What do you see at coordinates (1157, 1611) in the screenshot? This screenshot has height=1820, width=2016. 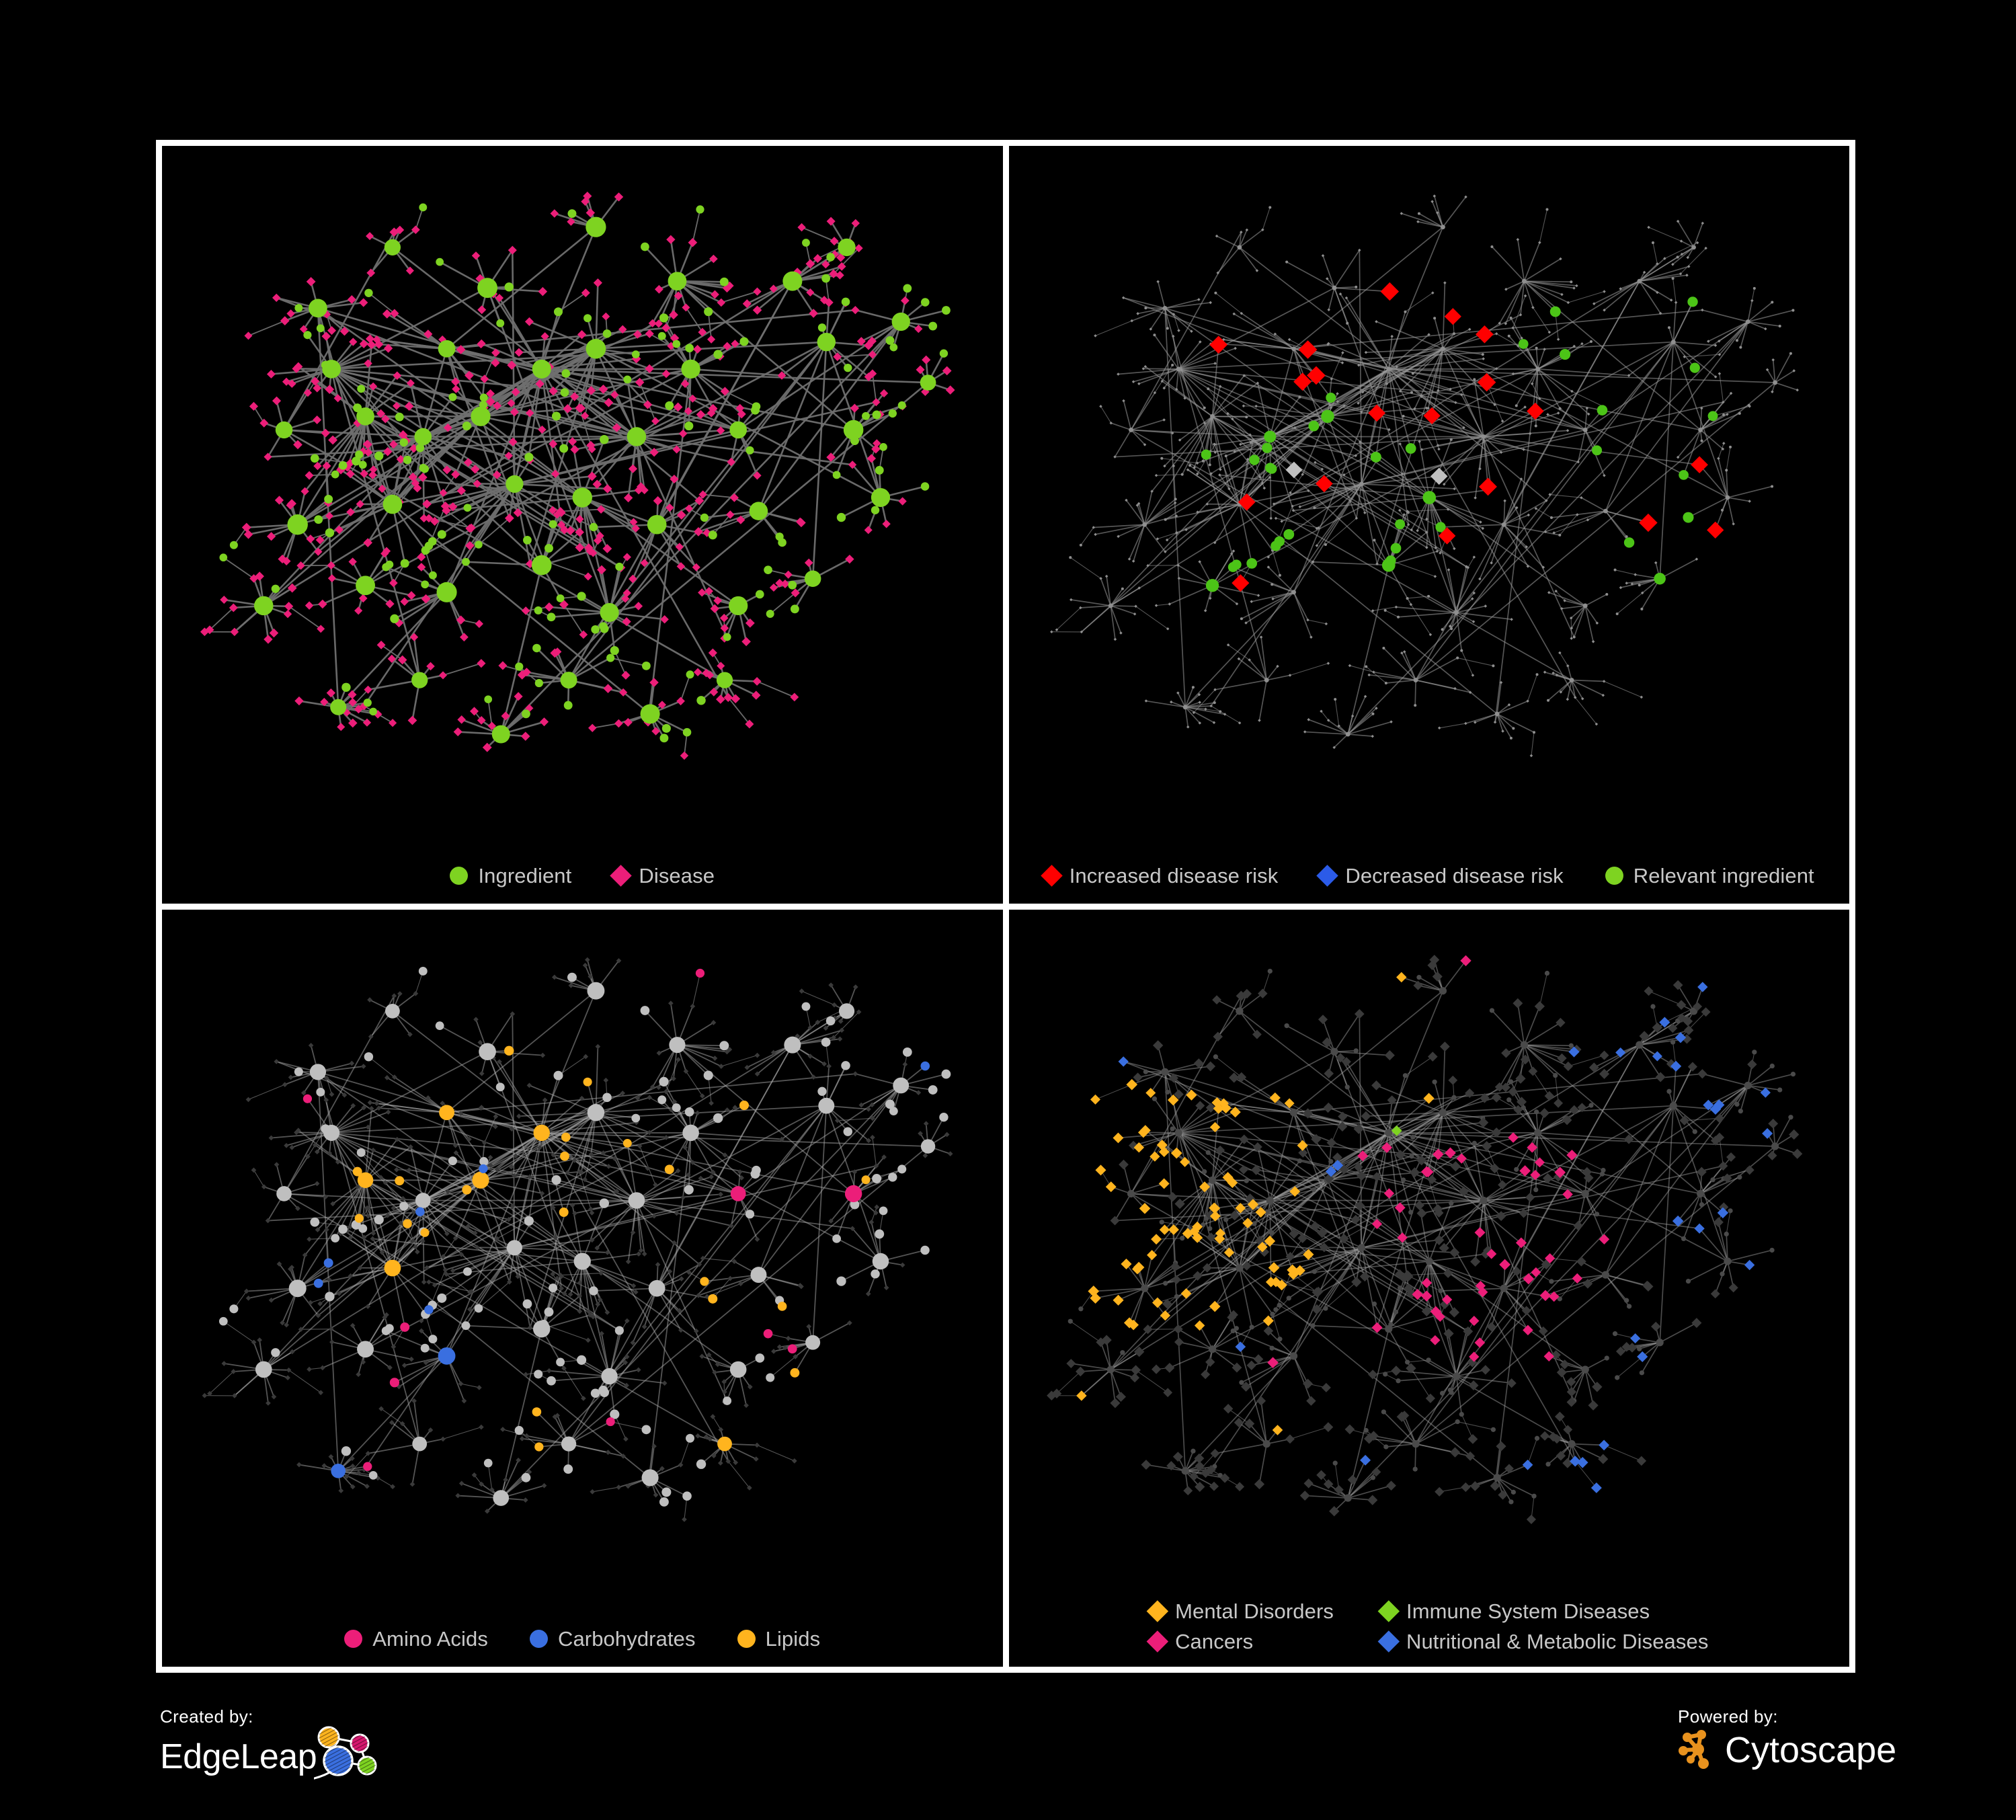 I see `mental-disorders-diamond-icon` at bounding box center [1157, 1611].